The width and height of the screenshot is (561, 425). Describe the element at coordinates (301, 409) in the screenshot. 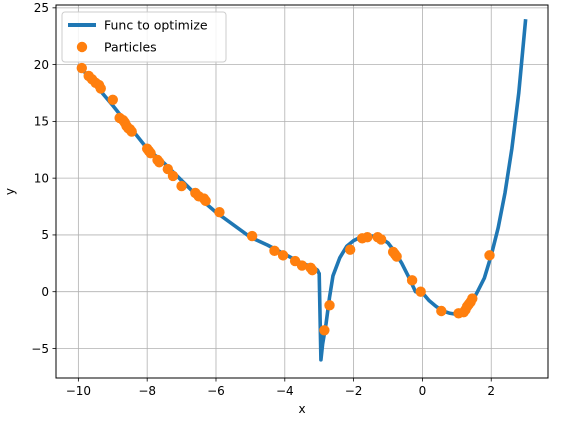

I see `x-axis-label: x` at that location.